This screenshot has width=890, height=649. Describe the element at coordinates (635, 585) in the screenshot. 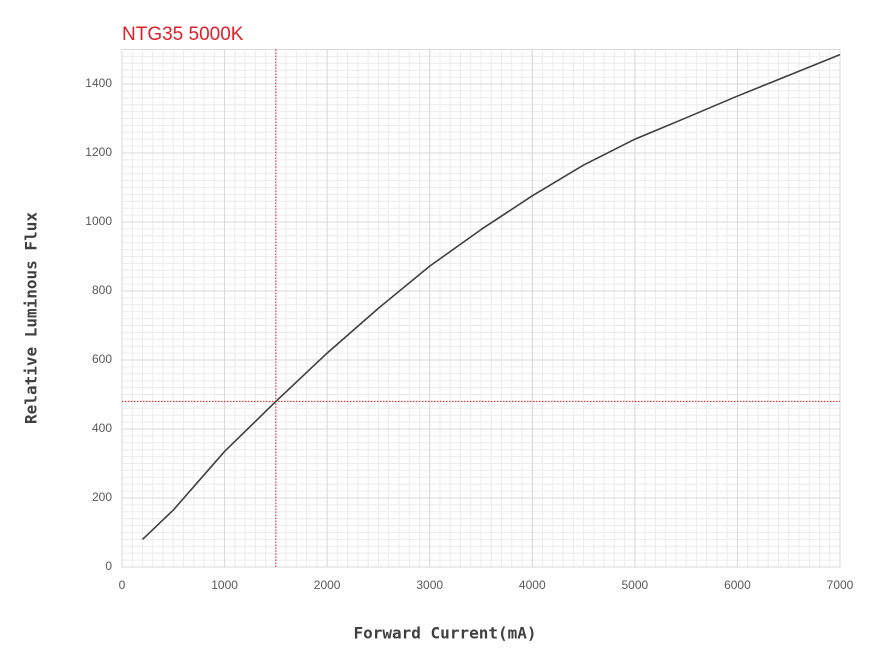

I see `x-tick-label: 5000` at that location.